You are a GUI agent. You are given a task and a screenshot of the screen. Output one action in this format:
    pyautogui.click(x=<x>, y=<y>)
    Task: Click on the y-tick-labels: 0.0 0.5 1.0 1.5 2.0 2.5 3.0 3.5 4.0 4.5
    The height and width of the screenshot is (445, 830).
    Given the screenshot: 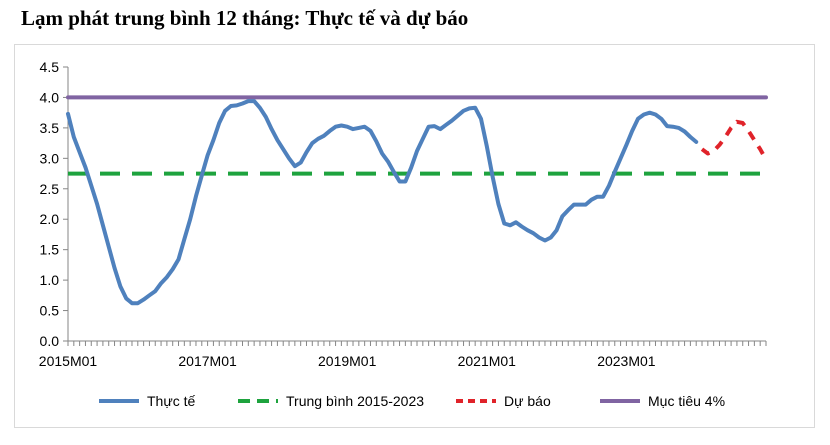 What is the action you would take?
    pyautogui.click(x=50, y=204)
    